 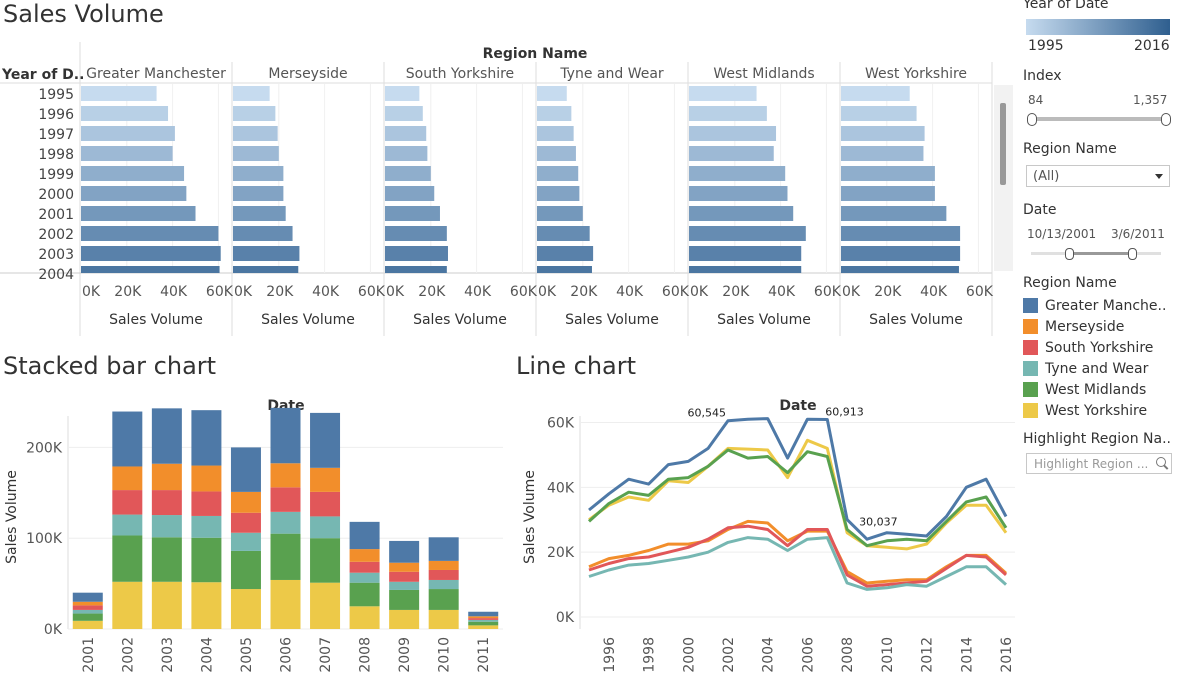 What do you see at coordinates (689, 655) in the screenshot?
I see `x-tick-label: 2000` at bounding box center [689, 655].